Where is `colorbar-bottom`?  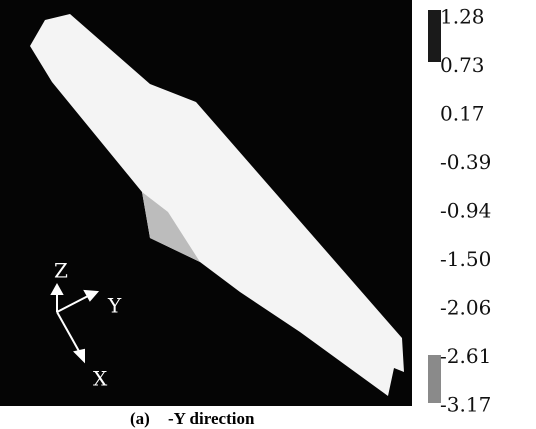 colorbar-bottom is located at coordinates (434, 379).